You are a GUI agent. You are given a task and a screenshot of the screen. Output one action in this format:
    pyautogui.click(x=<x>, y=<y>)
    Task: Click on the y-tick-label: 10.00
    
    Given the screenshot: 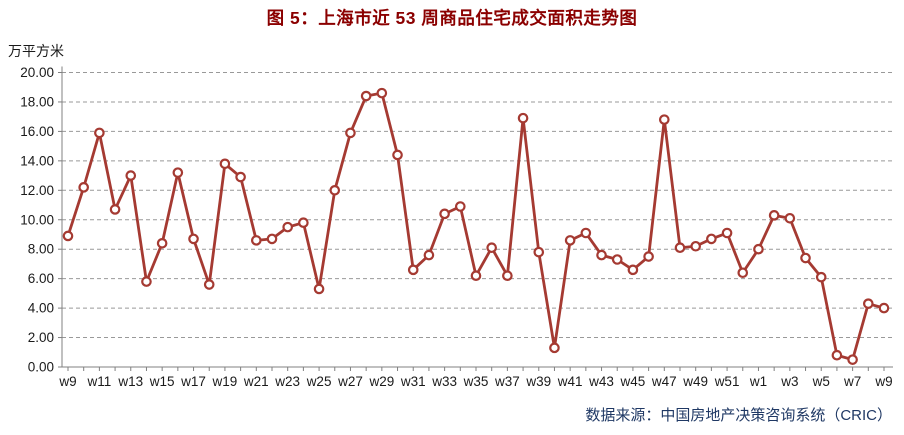 What is the action you would take?
    pyautogui.click(x=37, y=219)
    